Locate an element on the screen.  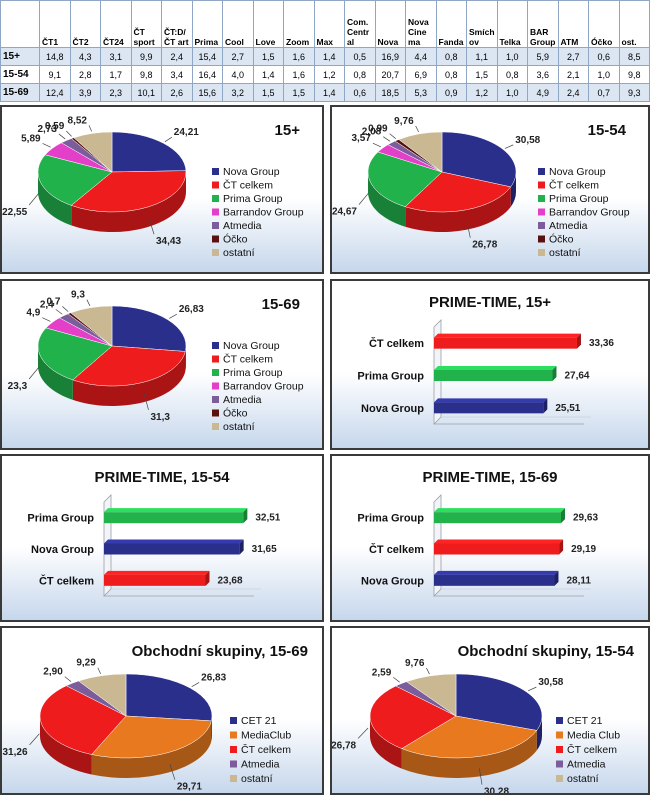
table-cell: 2,1 is located at coordinates (573, 74).